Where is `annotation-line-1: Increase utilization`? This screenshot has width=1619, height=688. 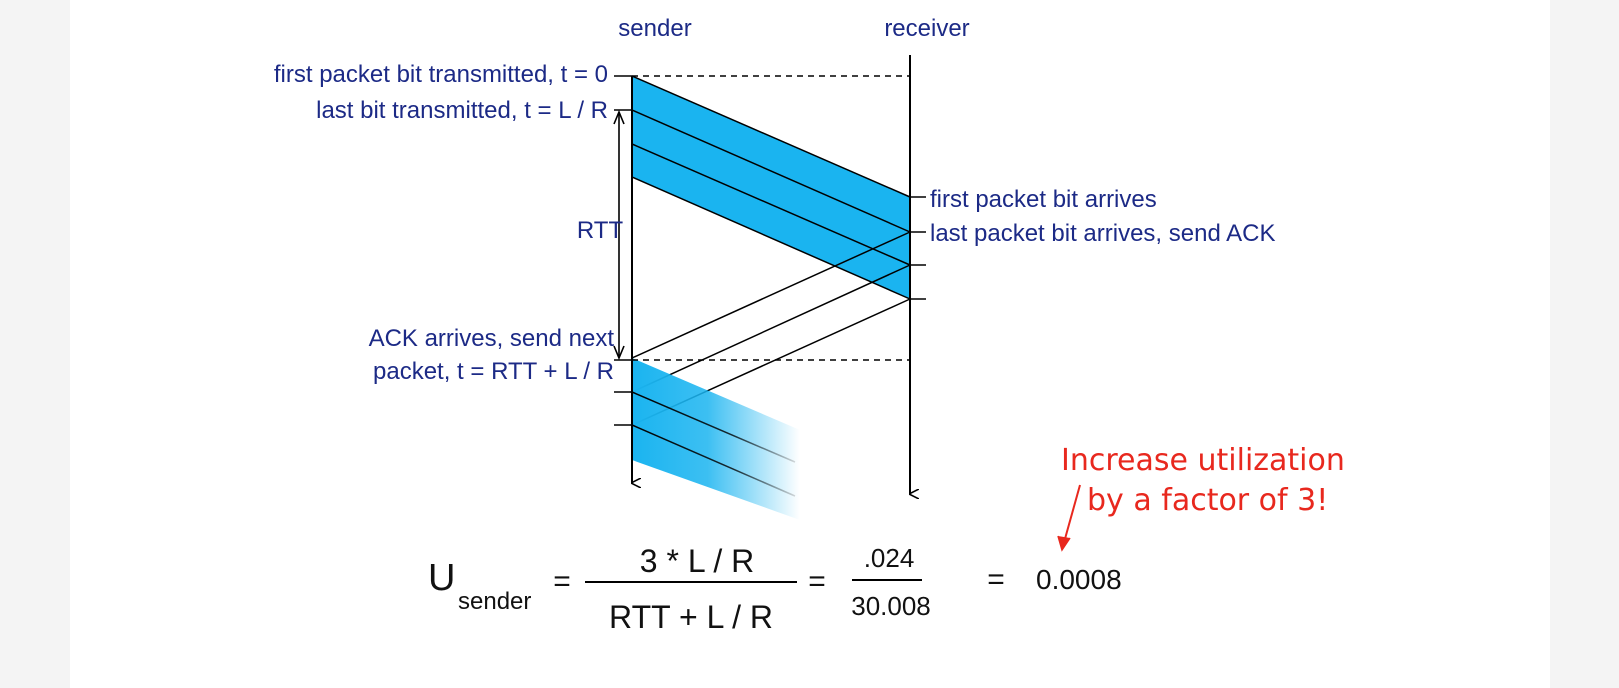 annotation-line-1: Increase utilization is located at coordinates (1203, 460).